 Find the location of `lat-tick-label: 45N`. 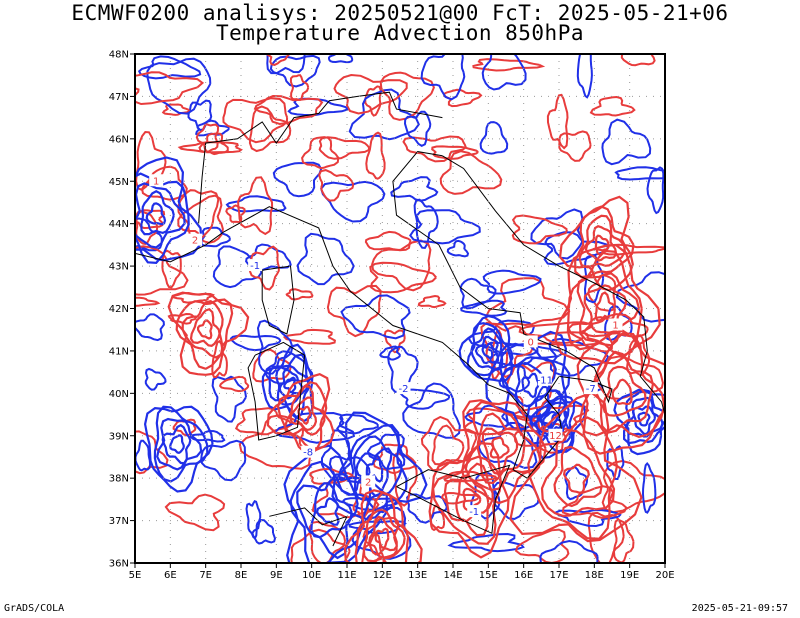

lat-tick-label: 45N is located at coordinates (119, 182).